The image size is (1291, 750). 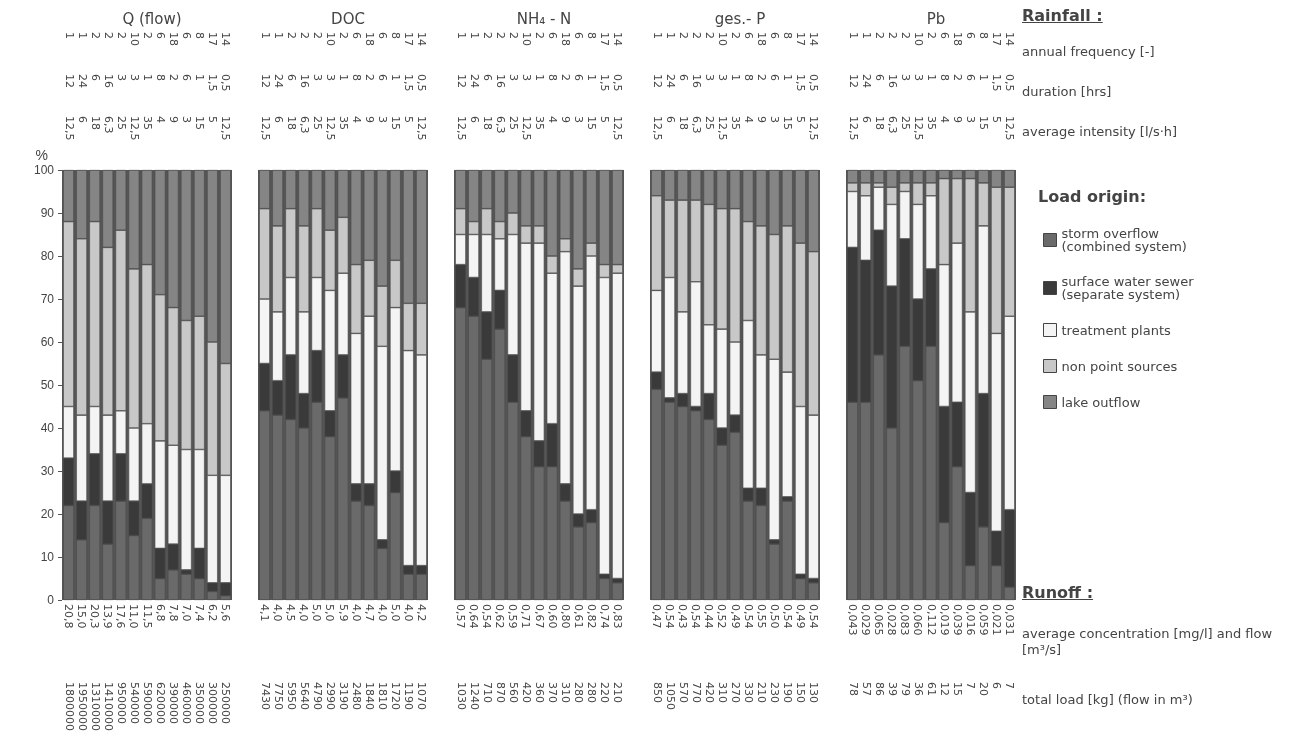 What do you see at coordinates (51, 600) in the screenshot?
I see `y-tick-label: 0` at bounding box center [51, 600].